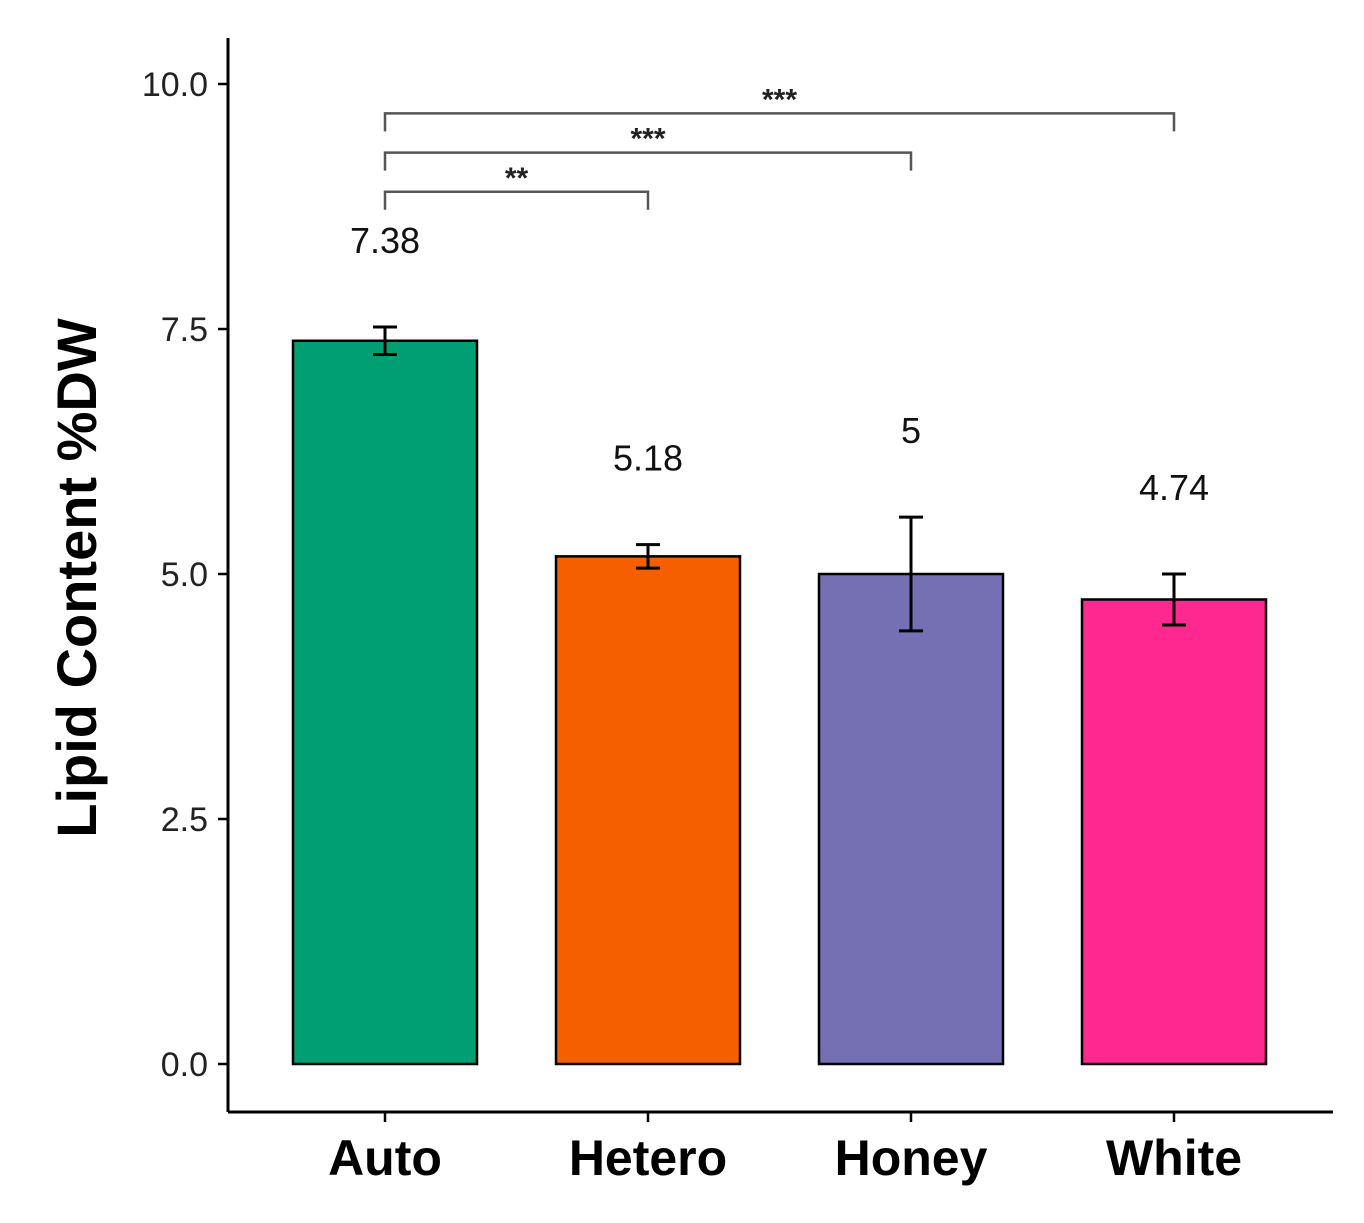 Image resolution: width=1364 pixels, height=1223 pixels. Describe the element at coordinates (1174, 487) in the screenshot. I see `data-label: 4.74` at that location.